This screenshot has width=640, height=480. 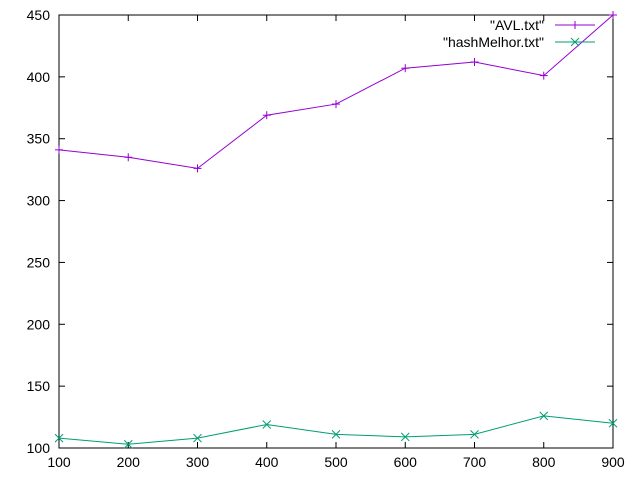 What do you see at coordinates (39, 324) in the screenshot?
I see `y-tick-label: 200` at bounding box center [39, 324].